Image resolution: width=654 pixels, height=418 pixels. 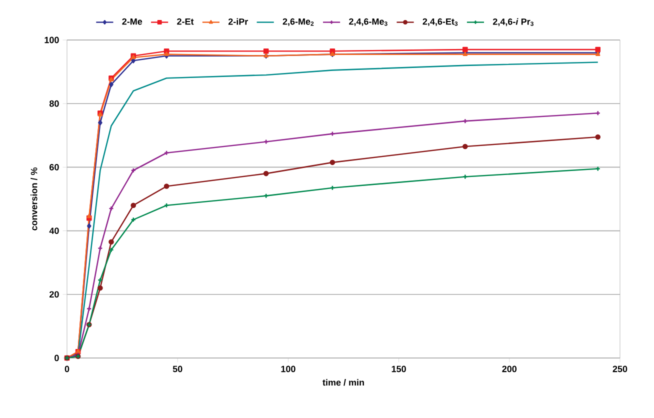 What do you see at coordinates (509, 369) in the screenshot?
I see `x-tick-label: 200` at bounding box center [509, 369].